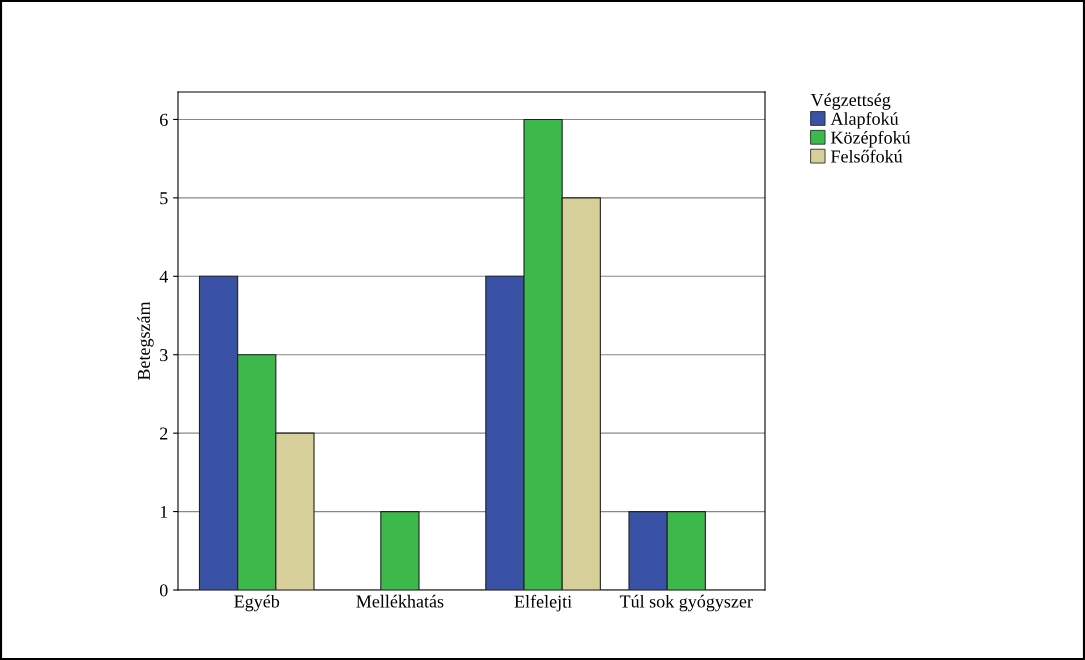 The height and width of the screenshot is (660, 1085). What do you see at coordinates (164, 198) in the screenshot?
I see `y-tick-label: 5` at bounding box center [164, 198].